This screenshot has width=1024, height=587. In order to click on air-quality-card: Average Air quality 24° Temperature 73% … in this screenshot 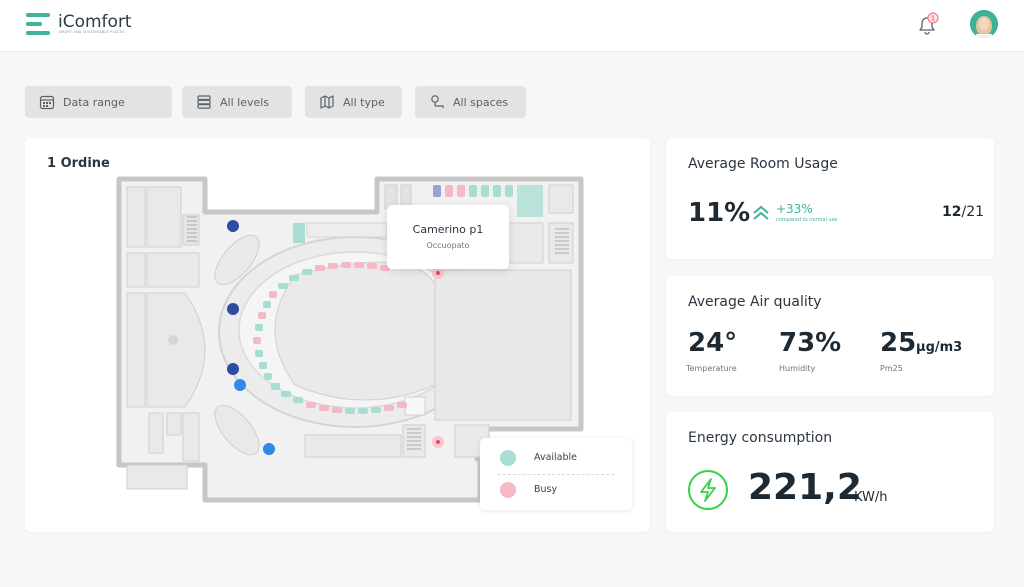, I will do `click(830, 336)`.